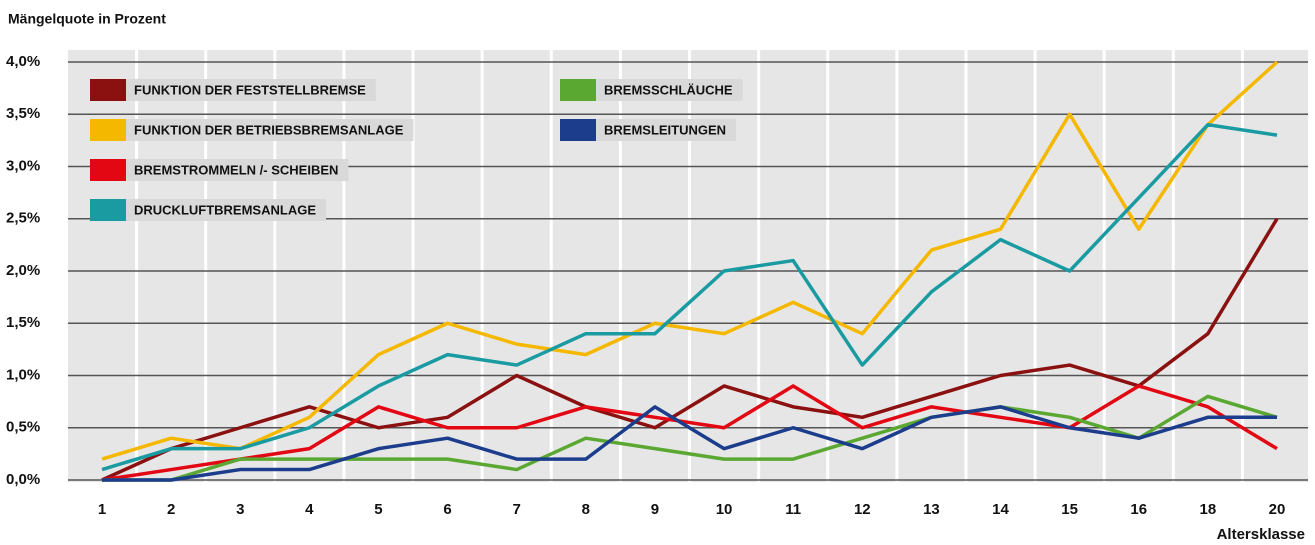 The width and height of the screenshot is (1315, 545). What do you see at coordinates (309, 509) in the screenshot?
I see `x-tick-label: 4` at bounding box center [309, 509].